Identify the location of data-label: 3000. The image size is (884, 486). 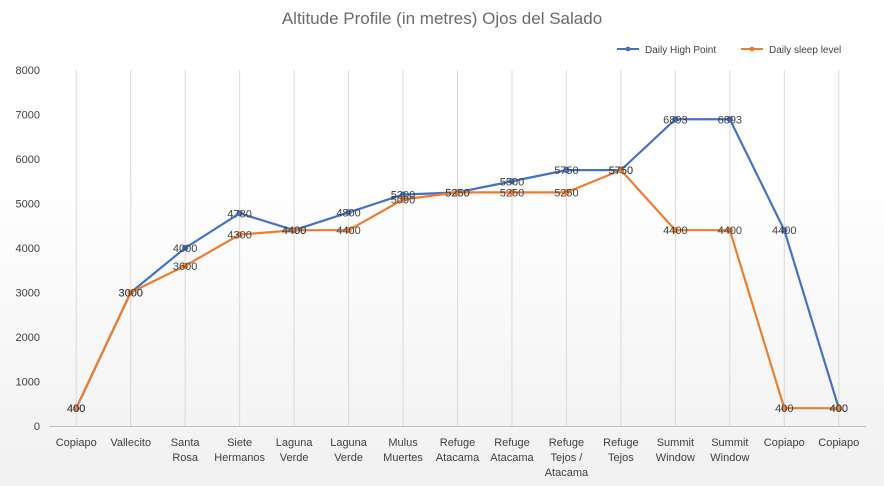
(130, 294).